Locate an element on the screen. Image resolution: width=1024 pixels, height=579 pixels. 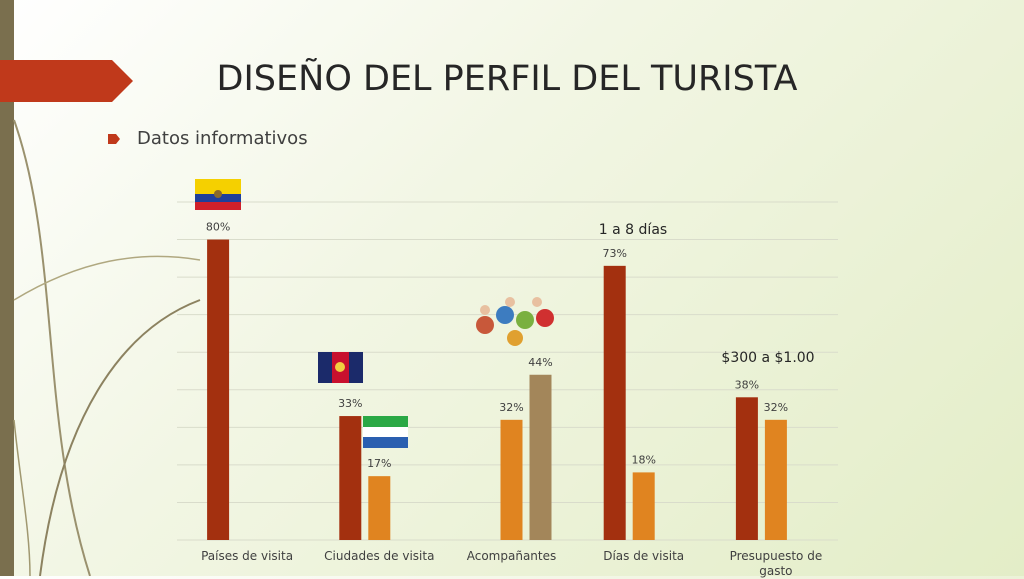
subtitle: Datos informativos is located at coordinates (222, 138).